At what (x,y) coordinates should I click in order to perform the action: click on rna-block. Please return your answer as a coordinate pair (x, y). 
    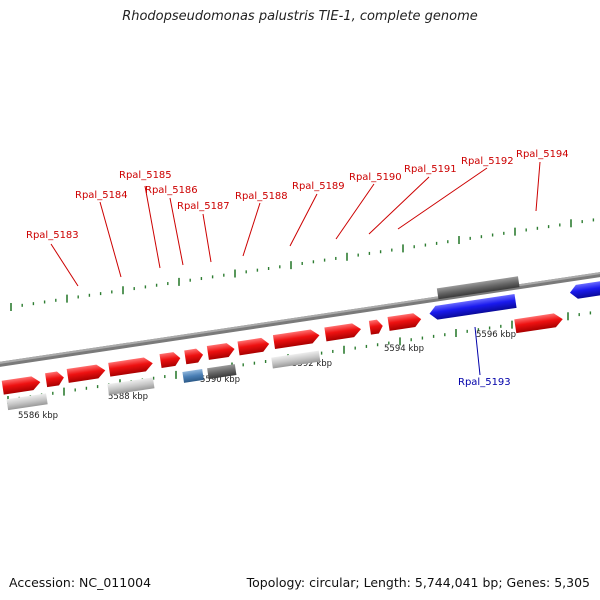
    Looking at the image, I should click on (193, 375).